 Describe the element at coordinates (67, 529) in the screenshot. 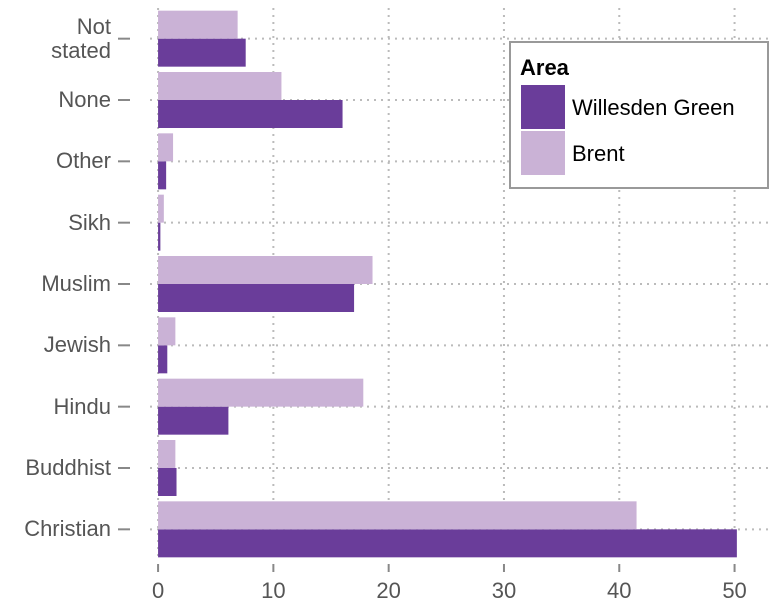

I see `y-tick-label: Christian` at that location.